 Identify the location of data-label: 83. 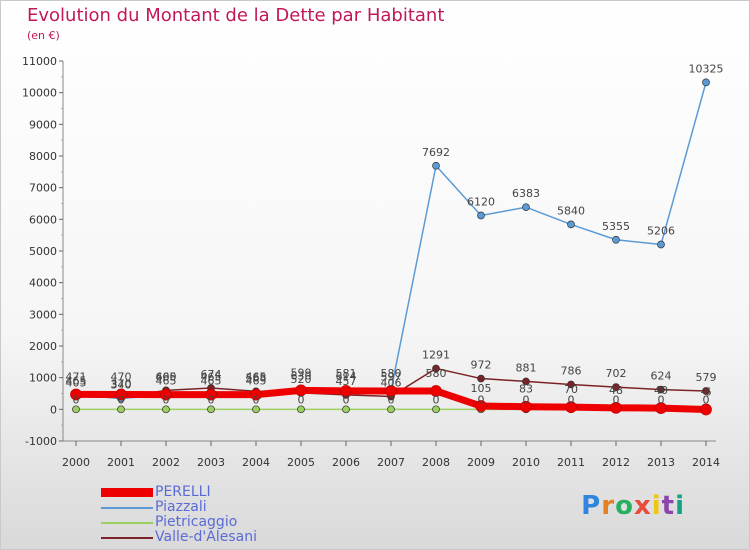
(526, 389).